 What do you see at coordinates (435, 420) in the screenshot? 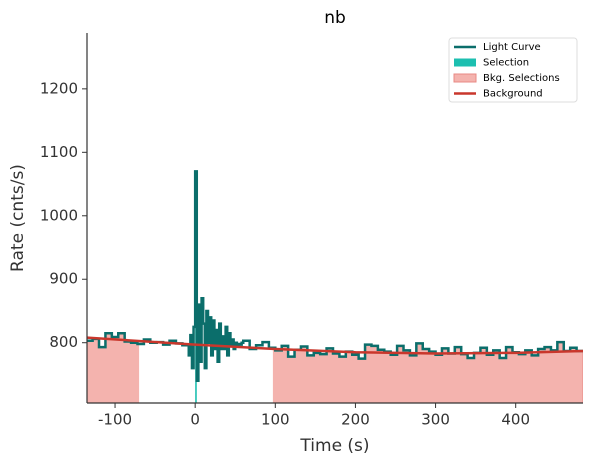
I see `x-tick-label: 300` at bounding box center [435, 420].